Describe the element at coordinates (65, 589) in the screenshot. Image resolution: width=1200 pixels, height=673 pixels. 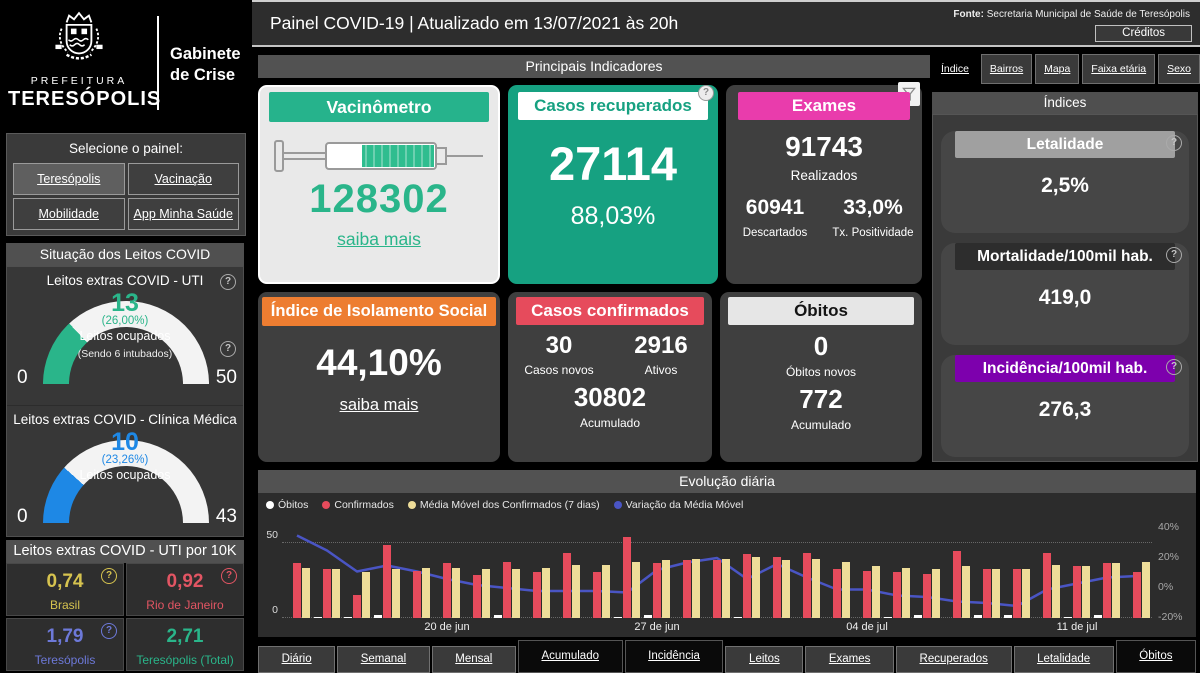
I see `per10k-cell-brasil: 0,74 Brasil` at that location.